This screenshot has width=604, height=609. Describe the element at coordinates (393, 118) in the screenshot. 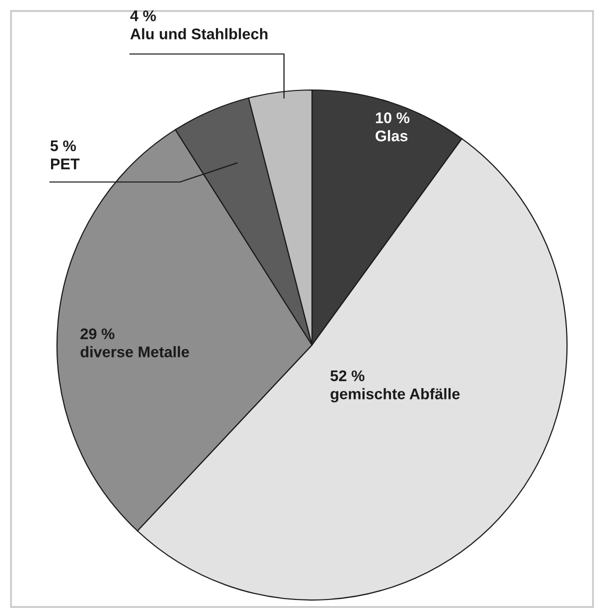

I see `data-label: 10 %` at that location.